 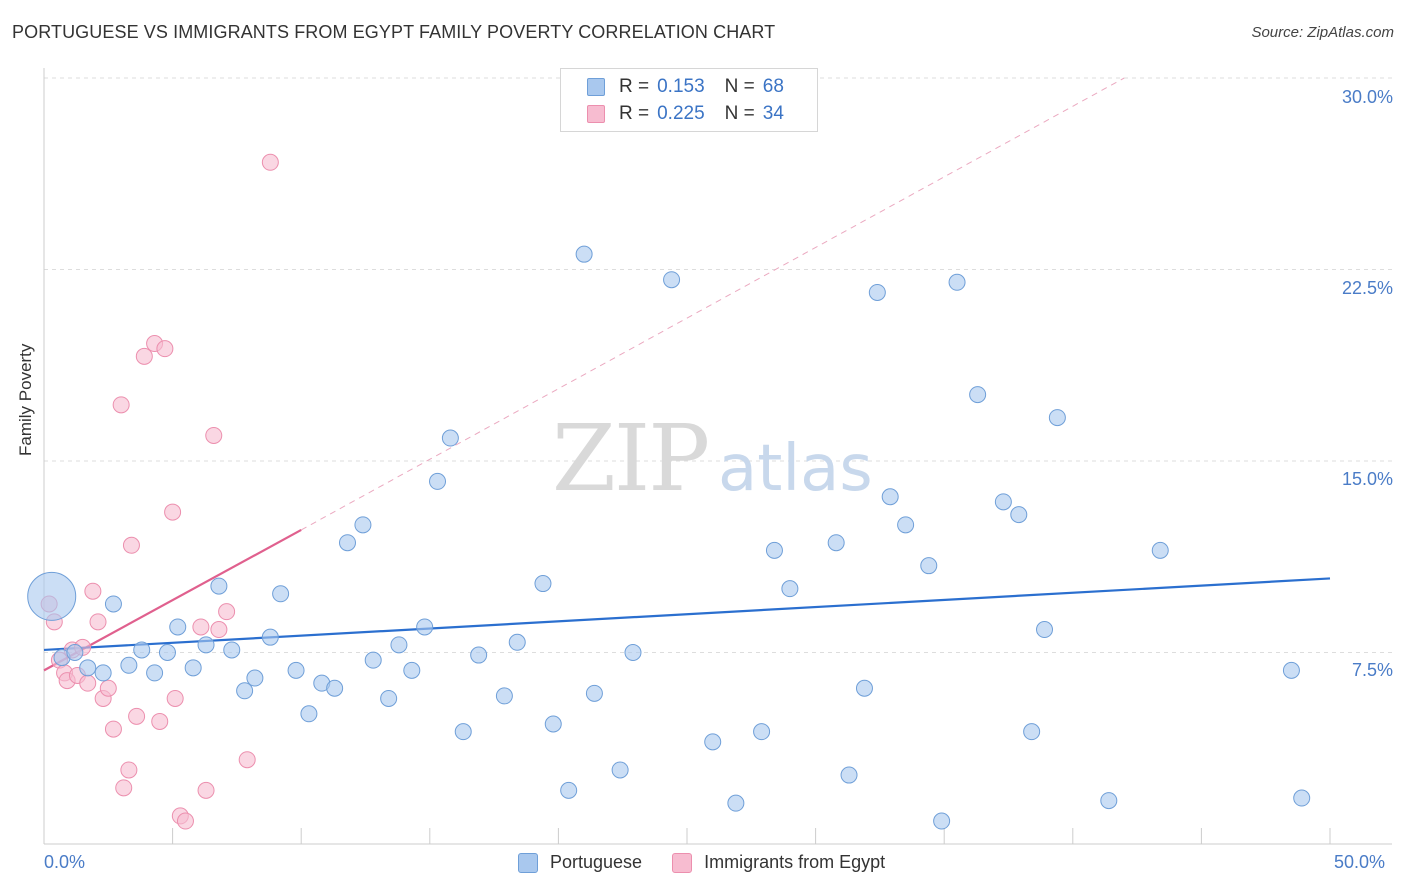 I want to click on legend-item-egypt: Immigrants from Egypt, so click(x=778, y=862).